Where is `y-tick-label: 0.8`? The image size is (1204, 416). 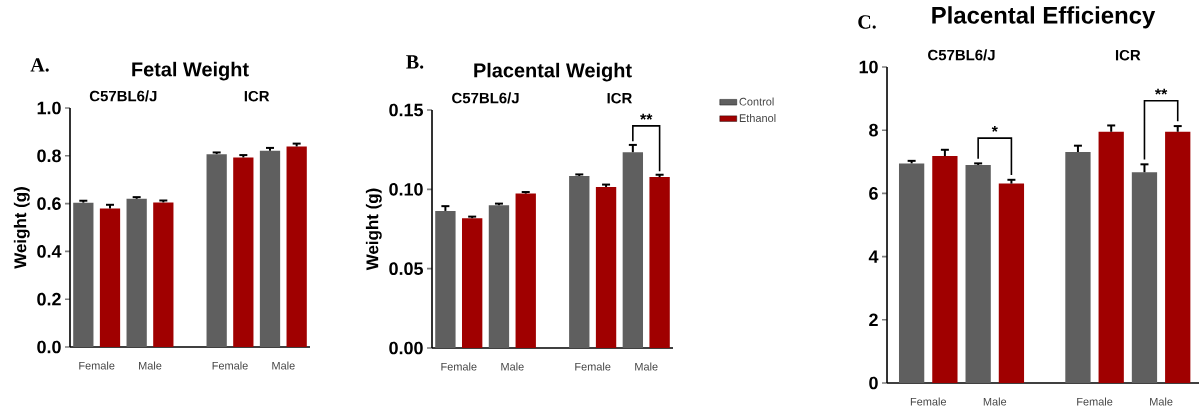 y-tick-label: 0.8 is located at coordinates (49, 156).